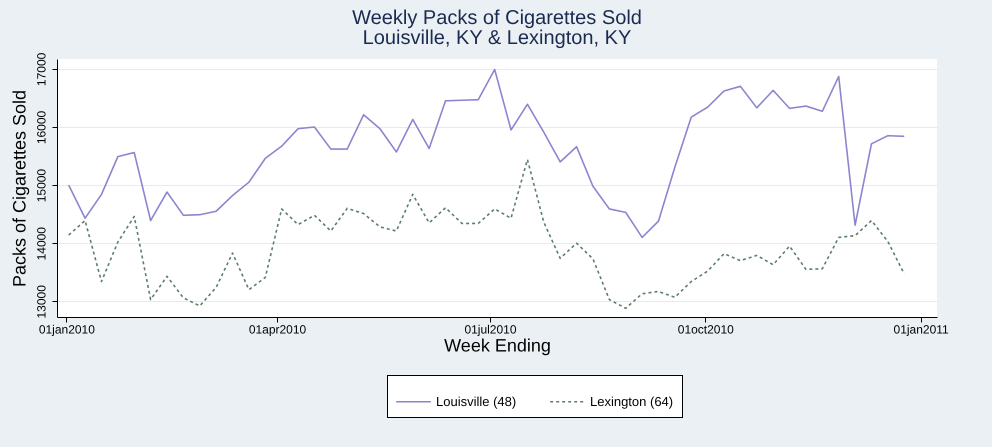 The width and height of the screenshot is (992, 447). What do you see at coordinates (67, 329) in the screenshot?
I see `x-tick-label: 01jan2010` at bounding box center [67, 329].